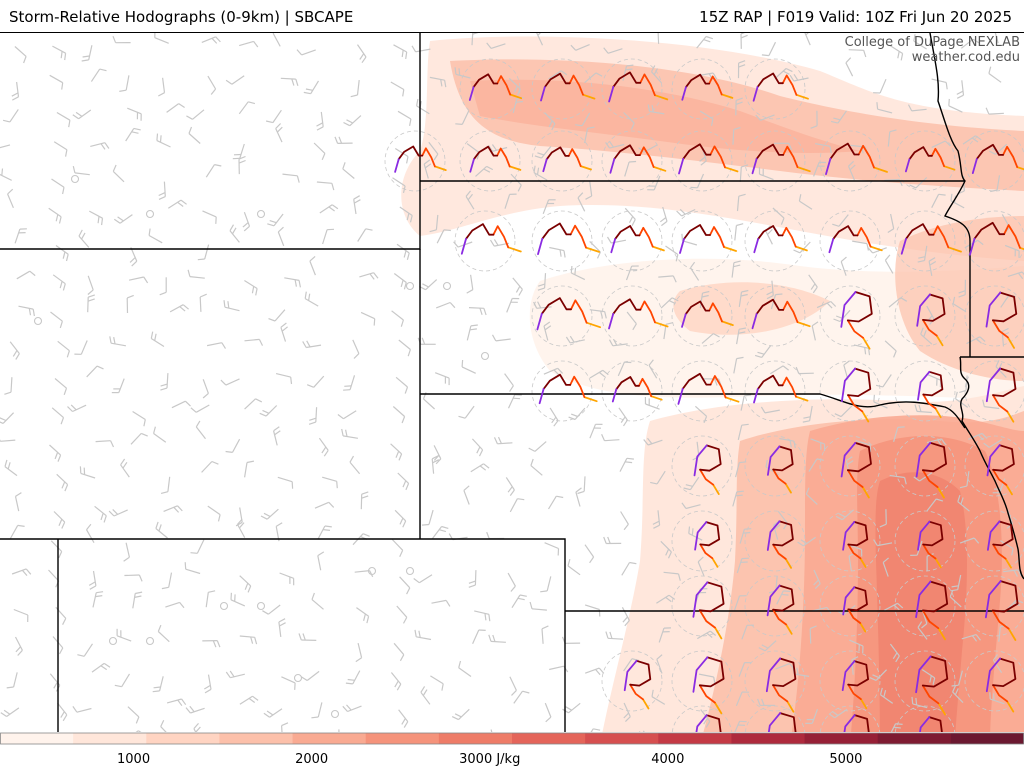  I want to click on credit-line-1: College of DuPage NEXLAB, so click(932, 42).